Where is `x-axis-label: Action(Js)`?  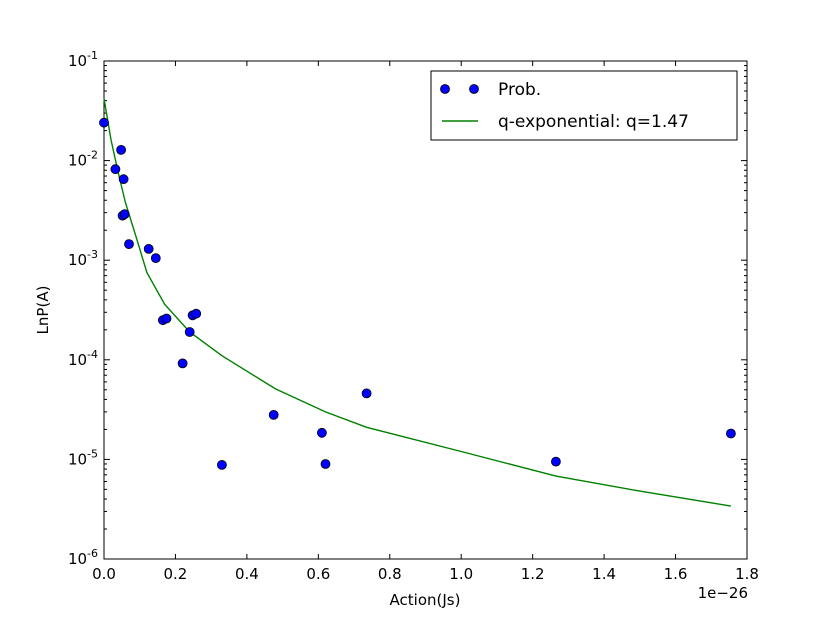
x-axis-label: Action(Js) is located at coordinates (425, 600).